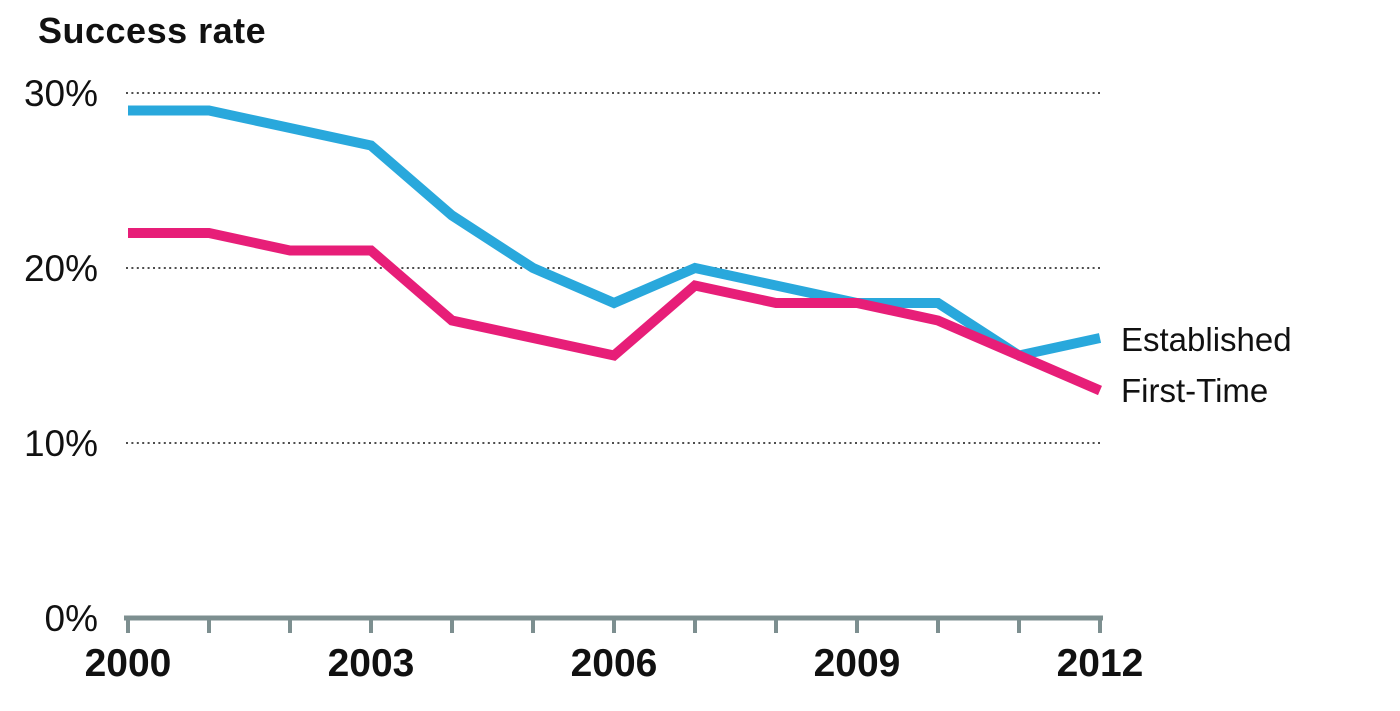  Describe the element at coordinates (857, 663) in the screenshot. I see `x-axis-tick-label: 2009` at that location.